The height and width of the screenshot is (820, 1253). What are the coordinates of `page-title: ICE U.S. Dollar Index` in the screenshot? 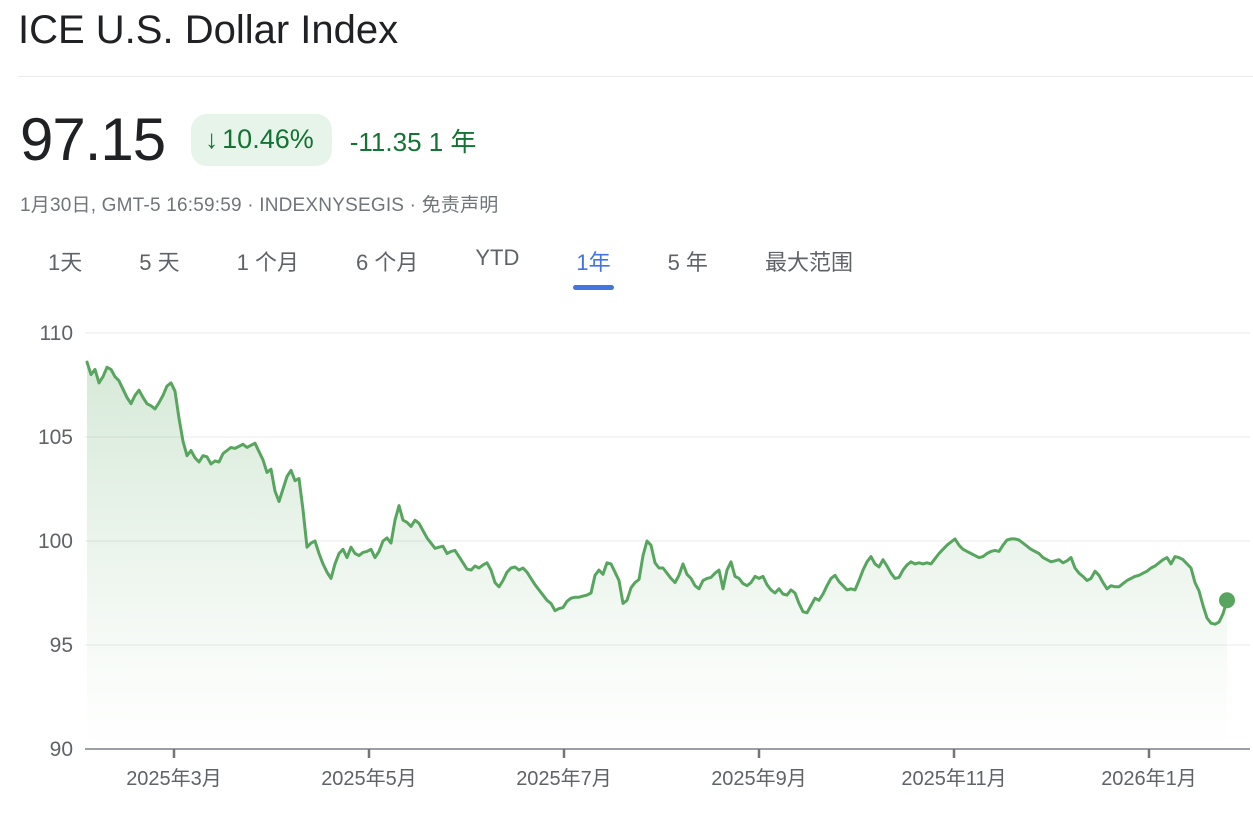 It's located at (208, 30).